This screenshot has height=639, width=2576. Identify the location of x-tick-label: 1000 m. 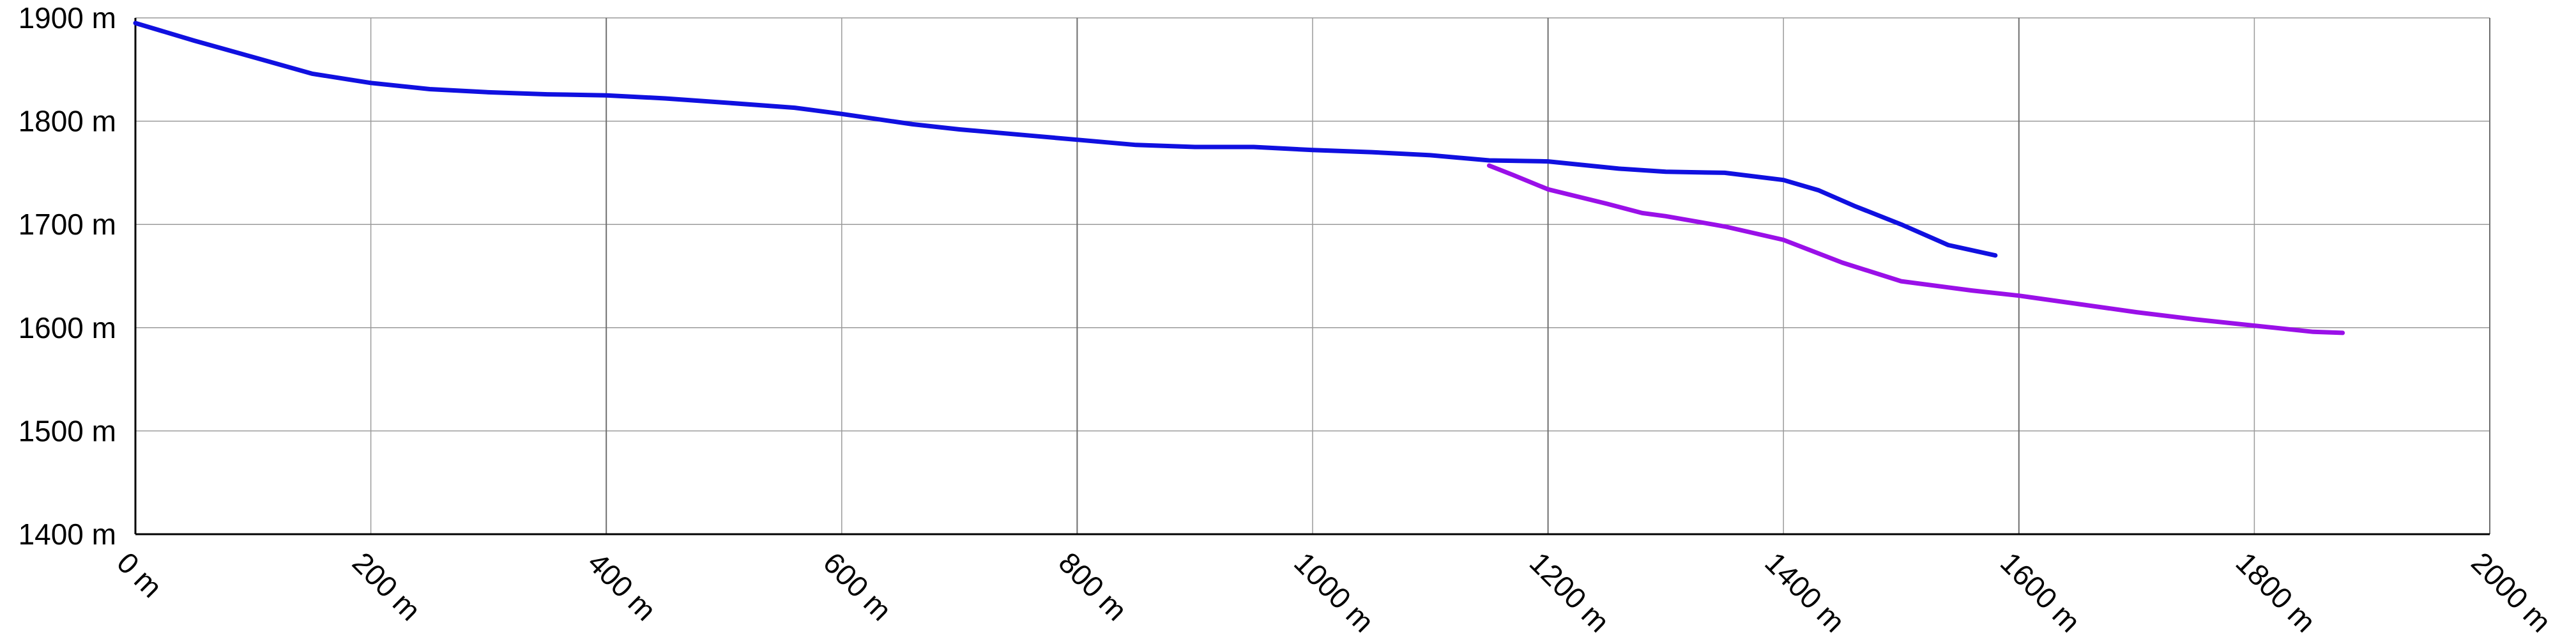
(1334, 592).